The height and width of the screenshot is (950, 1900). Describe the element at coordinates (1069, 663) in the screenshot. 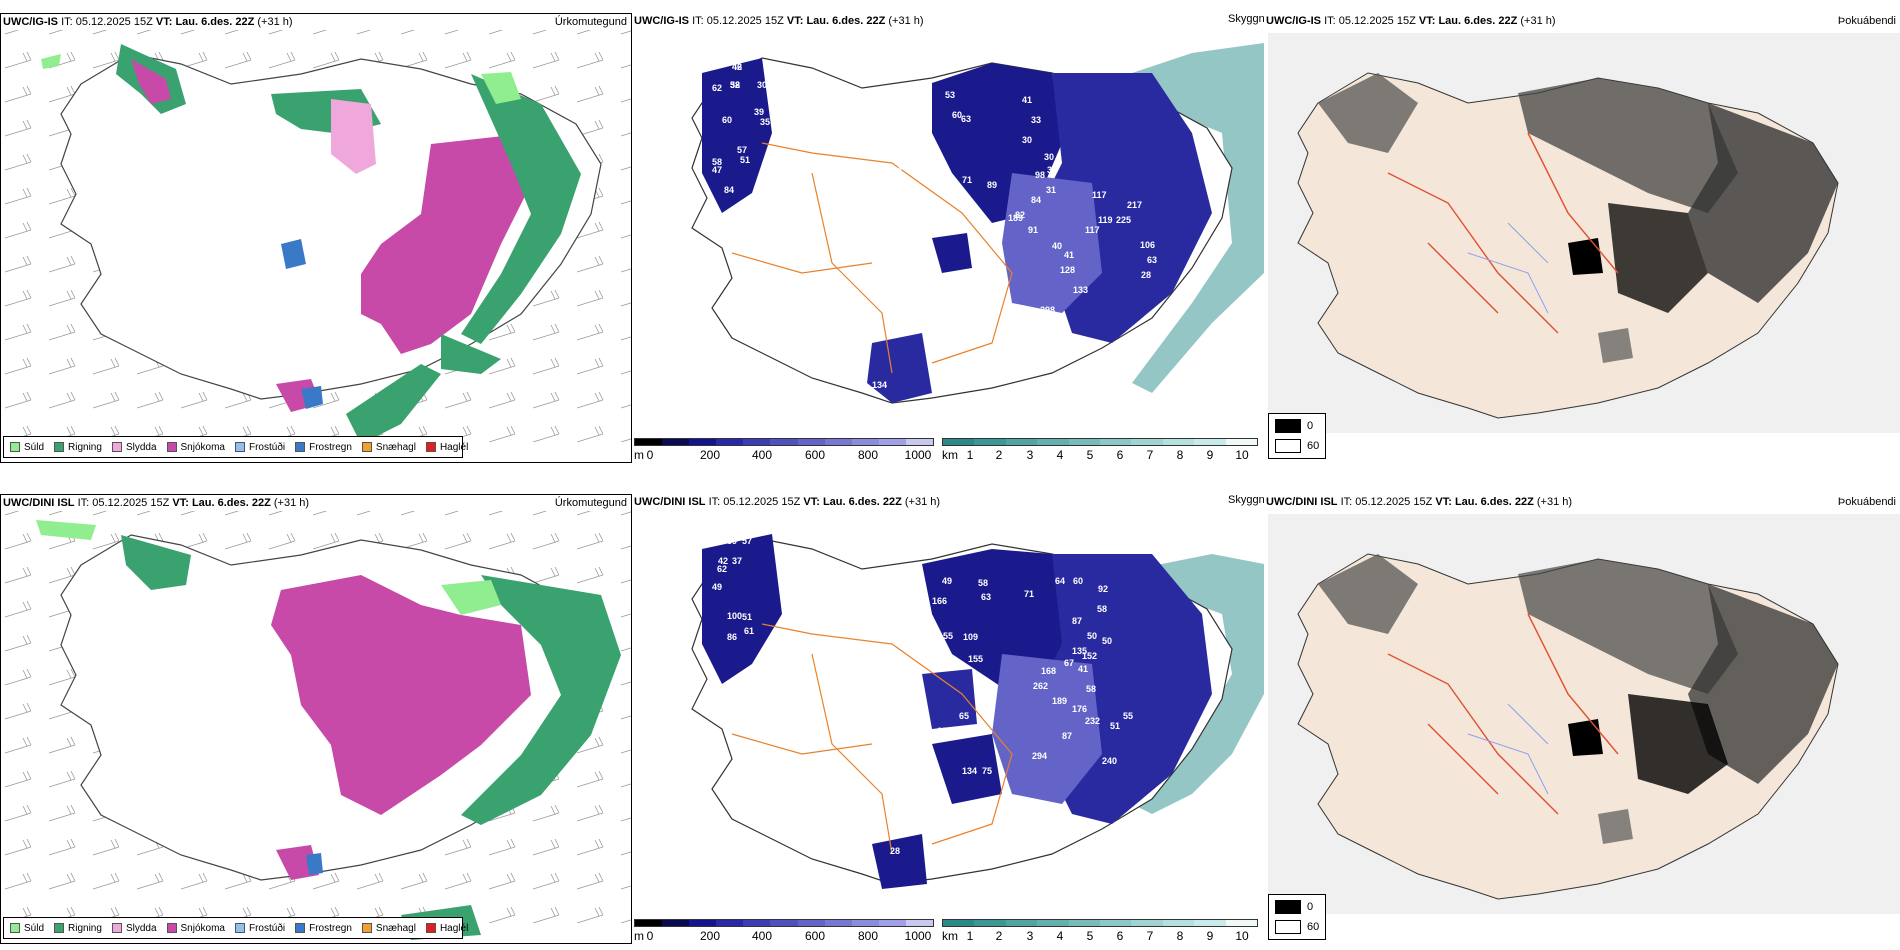

I see `visibility-value-label: 67` at that location.